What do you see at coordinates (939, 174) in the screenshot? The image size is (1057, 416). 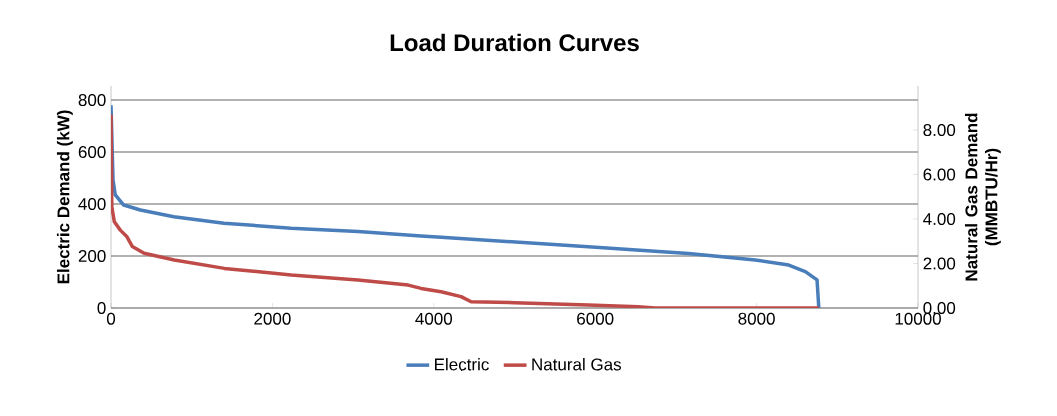 I see `y2-tick-label: 6.00` at bounding box center [939, 174].